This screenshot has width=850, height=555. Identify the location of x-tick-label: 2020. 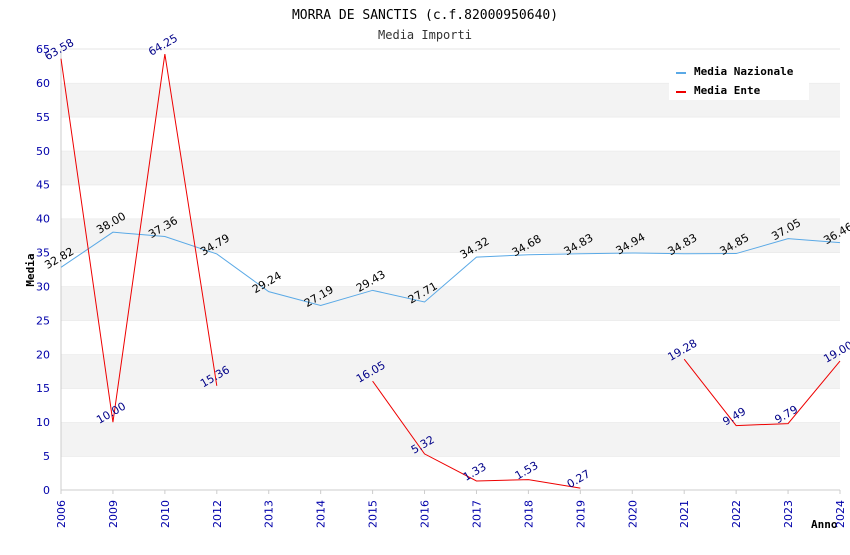
(632, 514).